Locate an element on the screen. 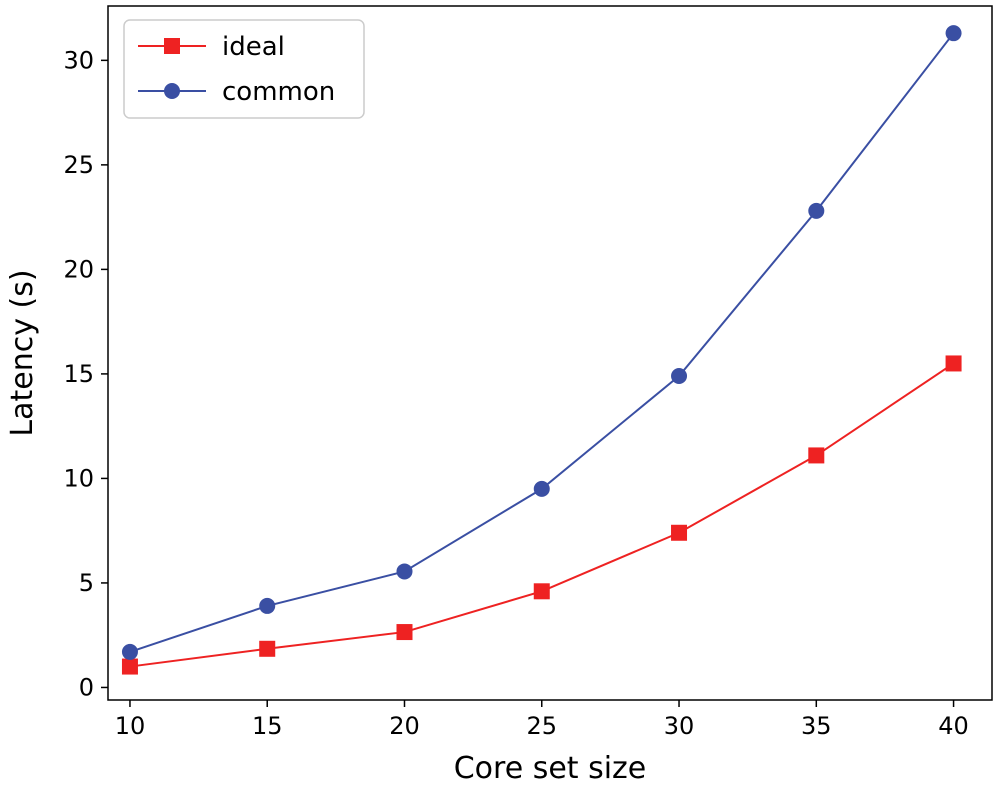 This screenshot has width=1000, height=785. legend-box is located at coordinates (244, 69).